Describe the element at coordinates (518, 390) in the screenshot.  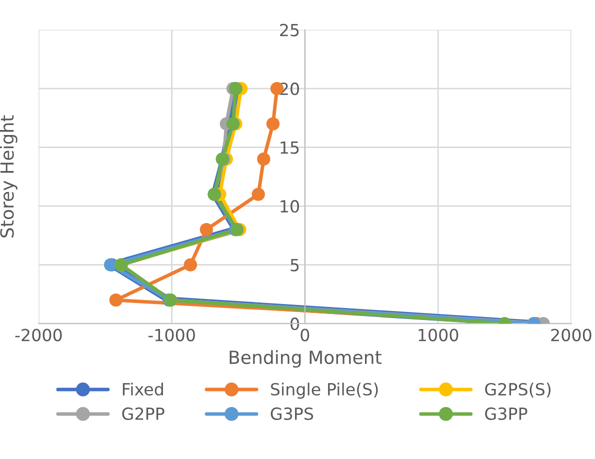
I see `legend-label: G2PS(S)` at that location.